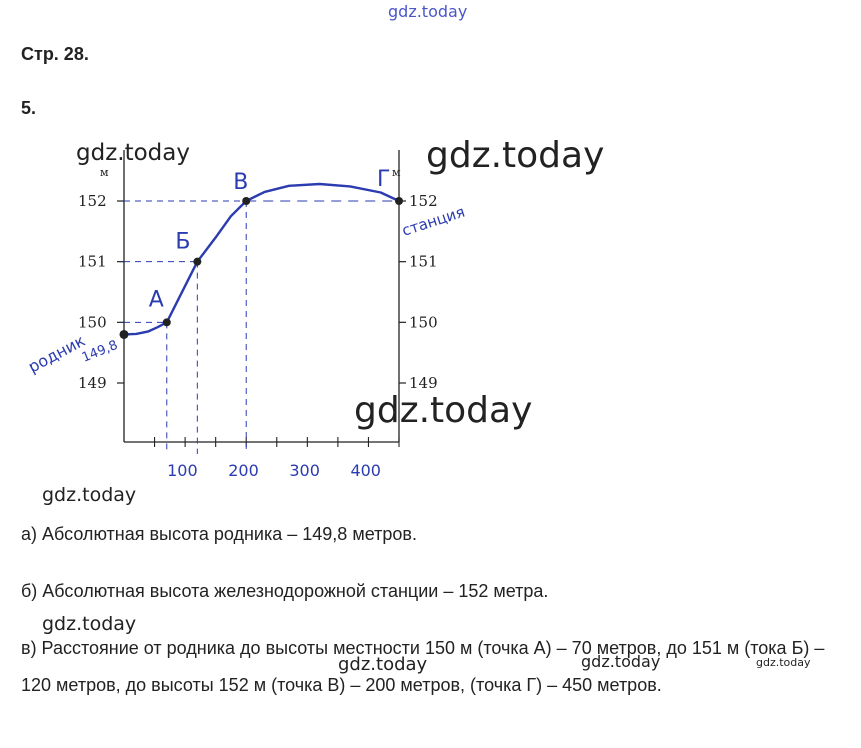 This screenshot has height=748, width=861. What do you see at coordinates (182, 470) in the screenshot?
I see `x-tick-label: 100` at bounding box center [182, 470].